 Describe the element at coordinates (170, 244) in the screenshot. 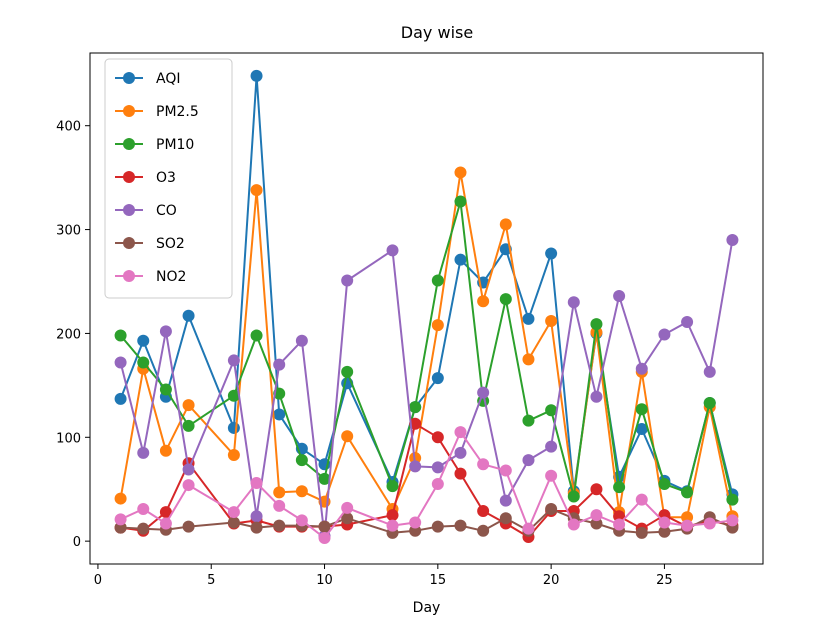

I see `legend-label: SO2` at that location.